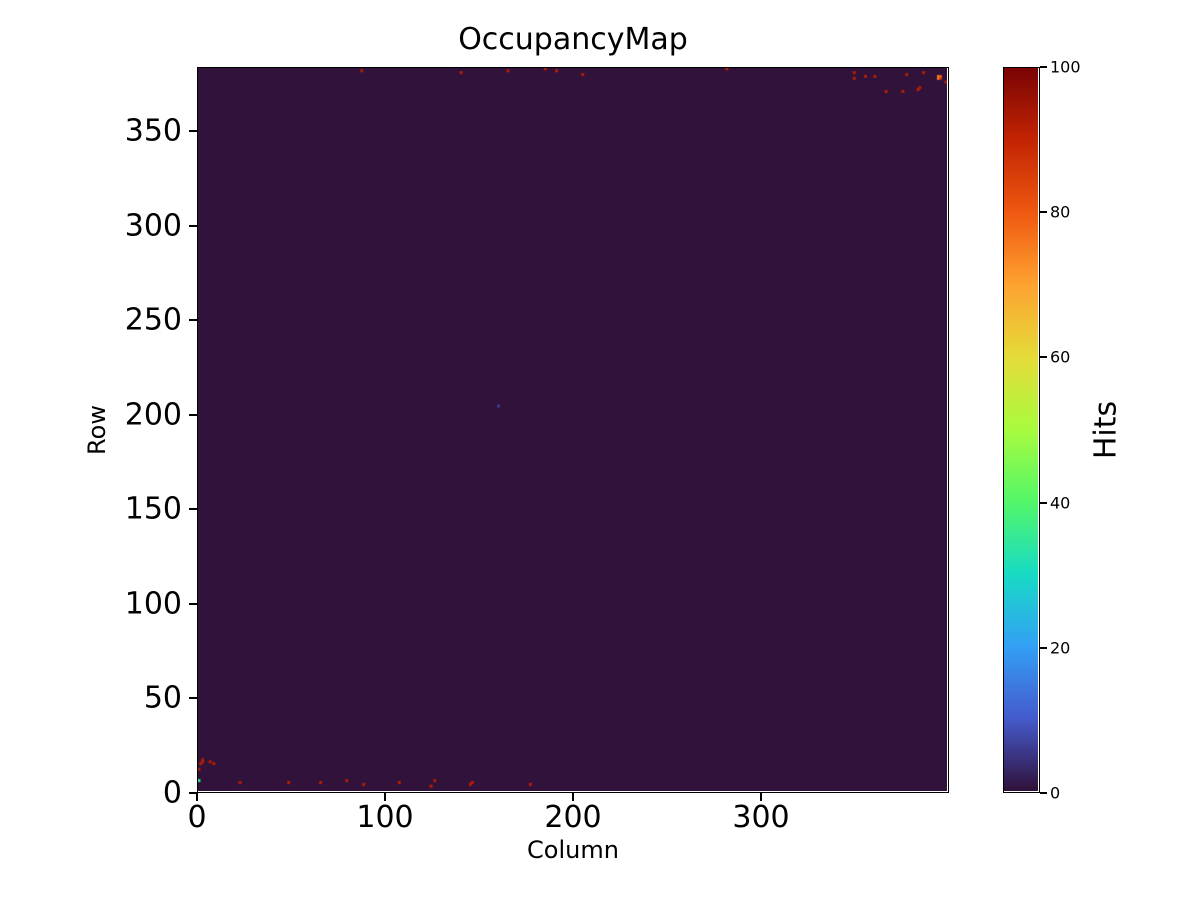 This screenshot has width=1200, height=900. What do you see at coordinates (573, 817) in the screenshot?
I see `x-tick-label: 200` at bounding box center [573, 817].